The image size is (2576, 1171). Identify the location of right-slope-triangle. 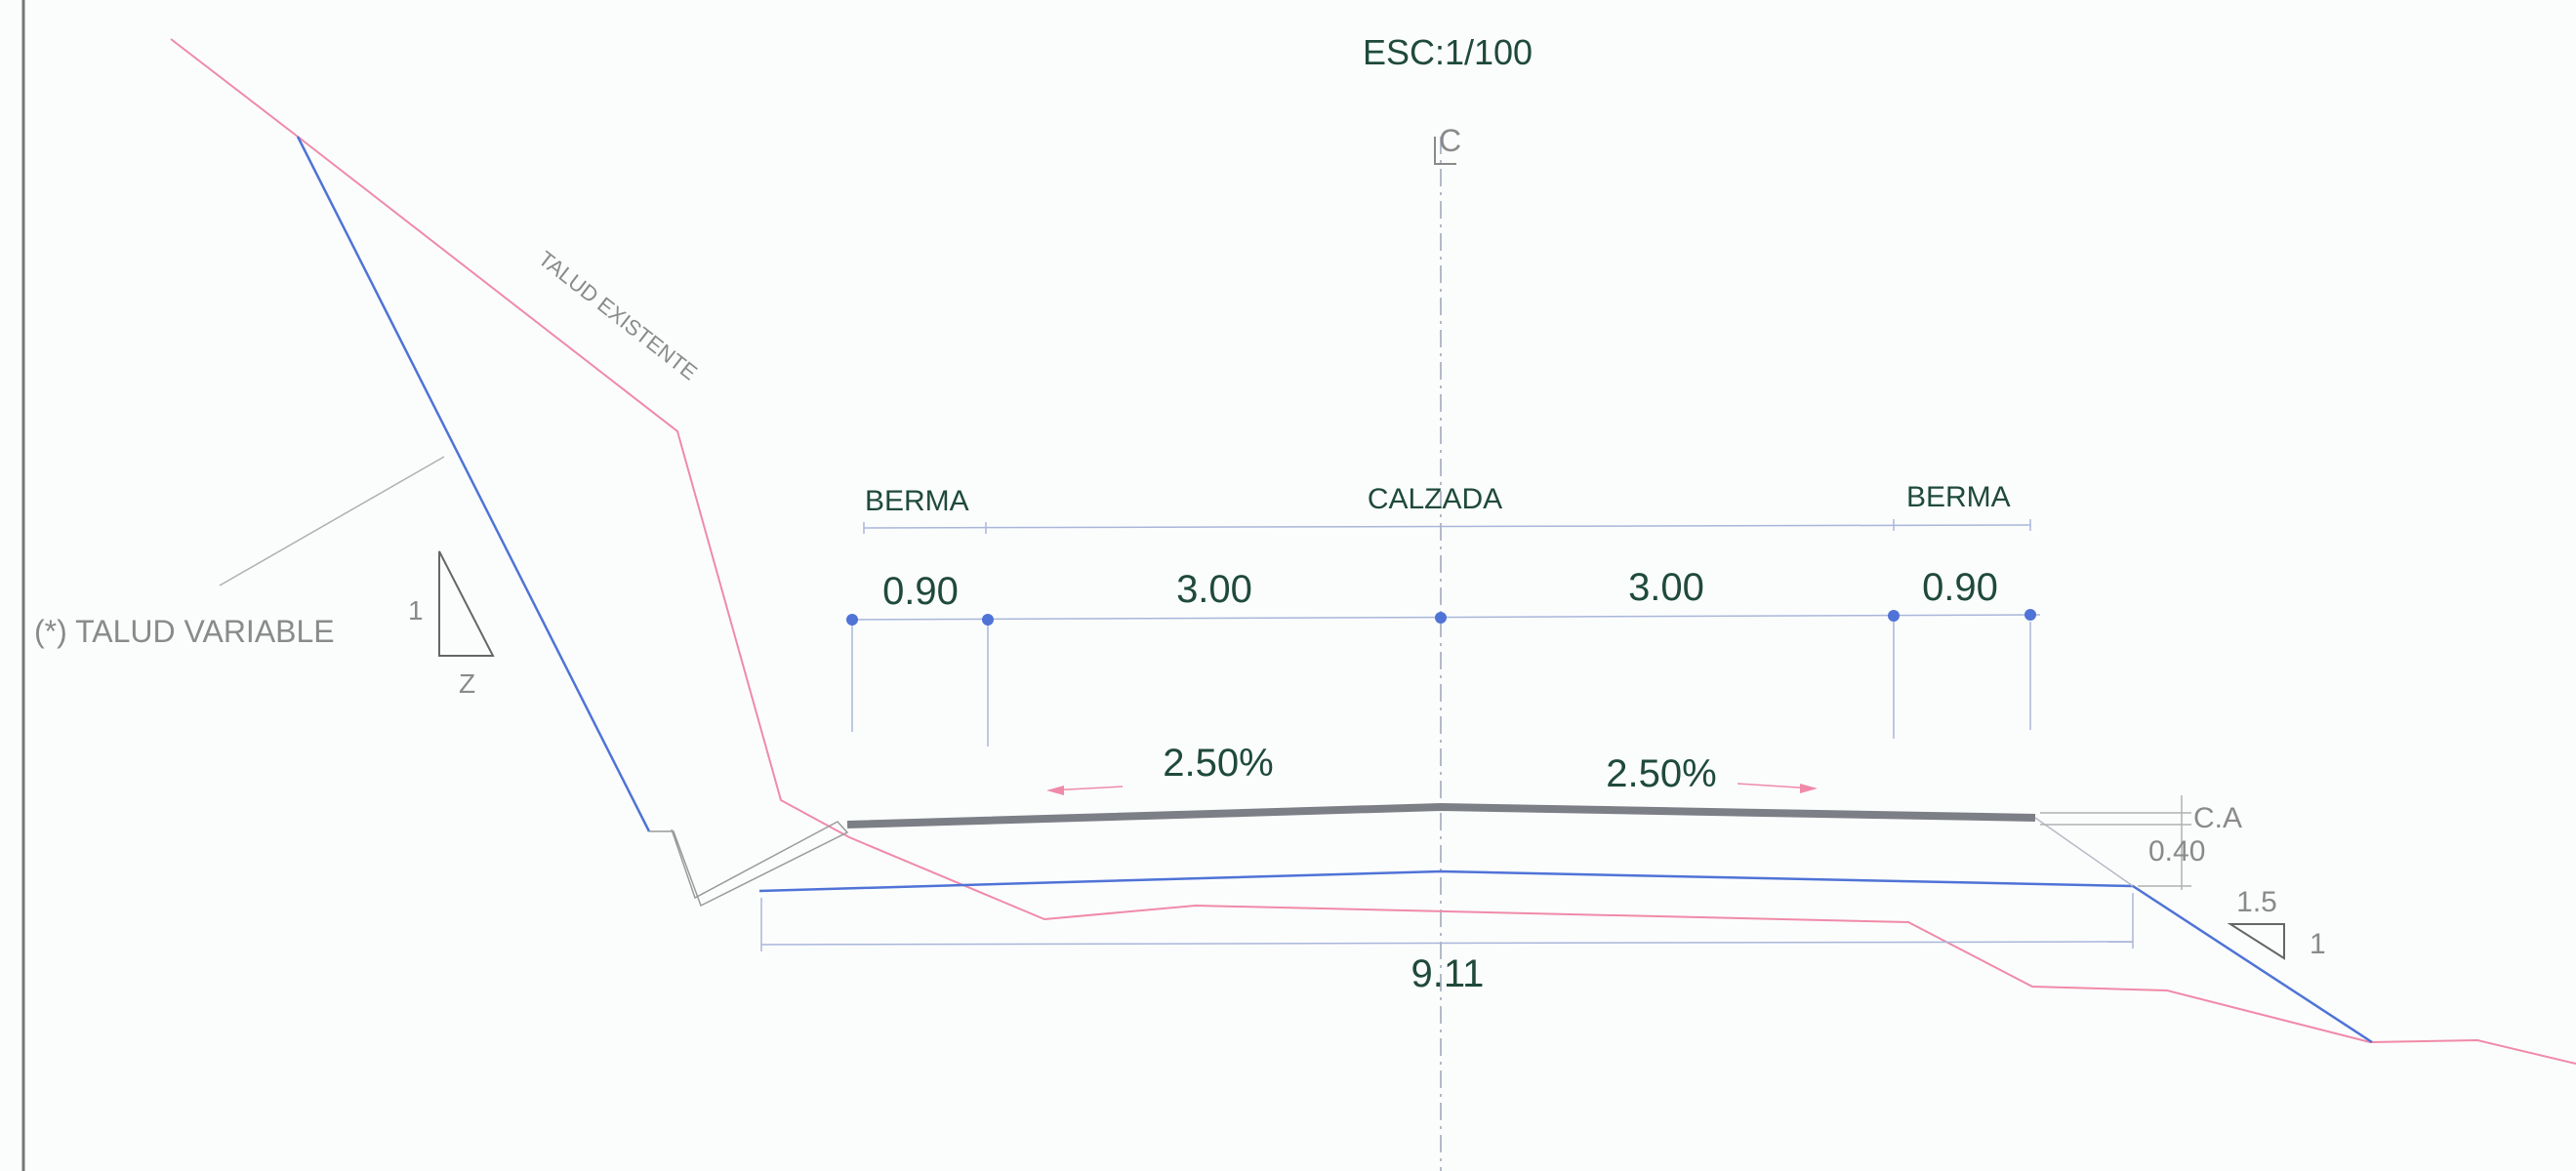
(2256, 941).